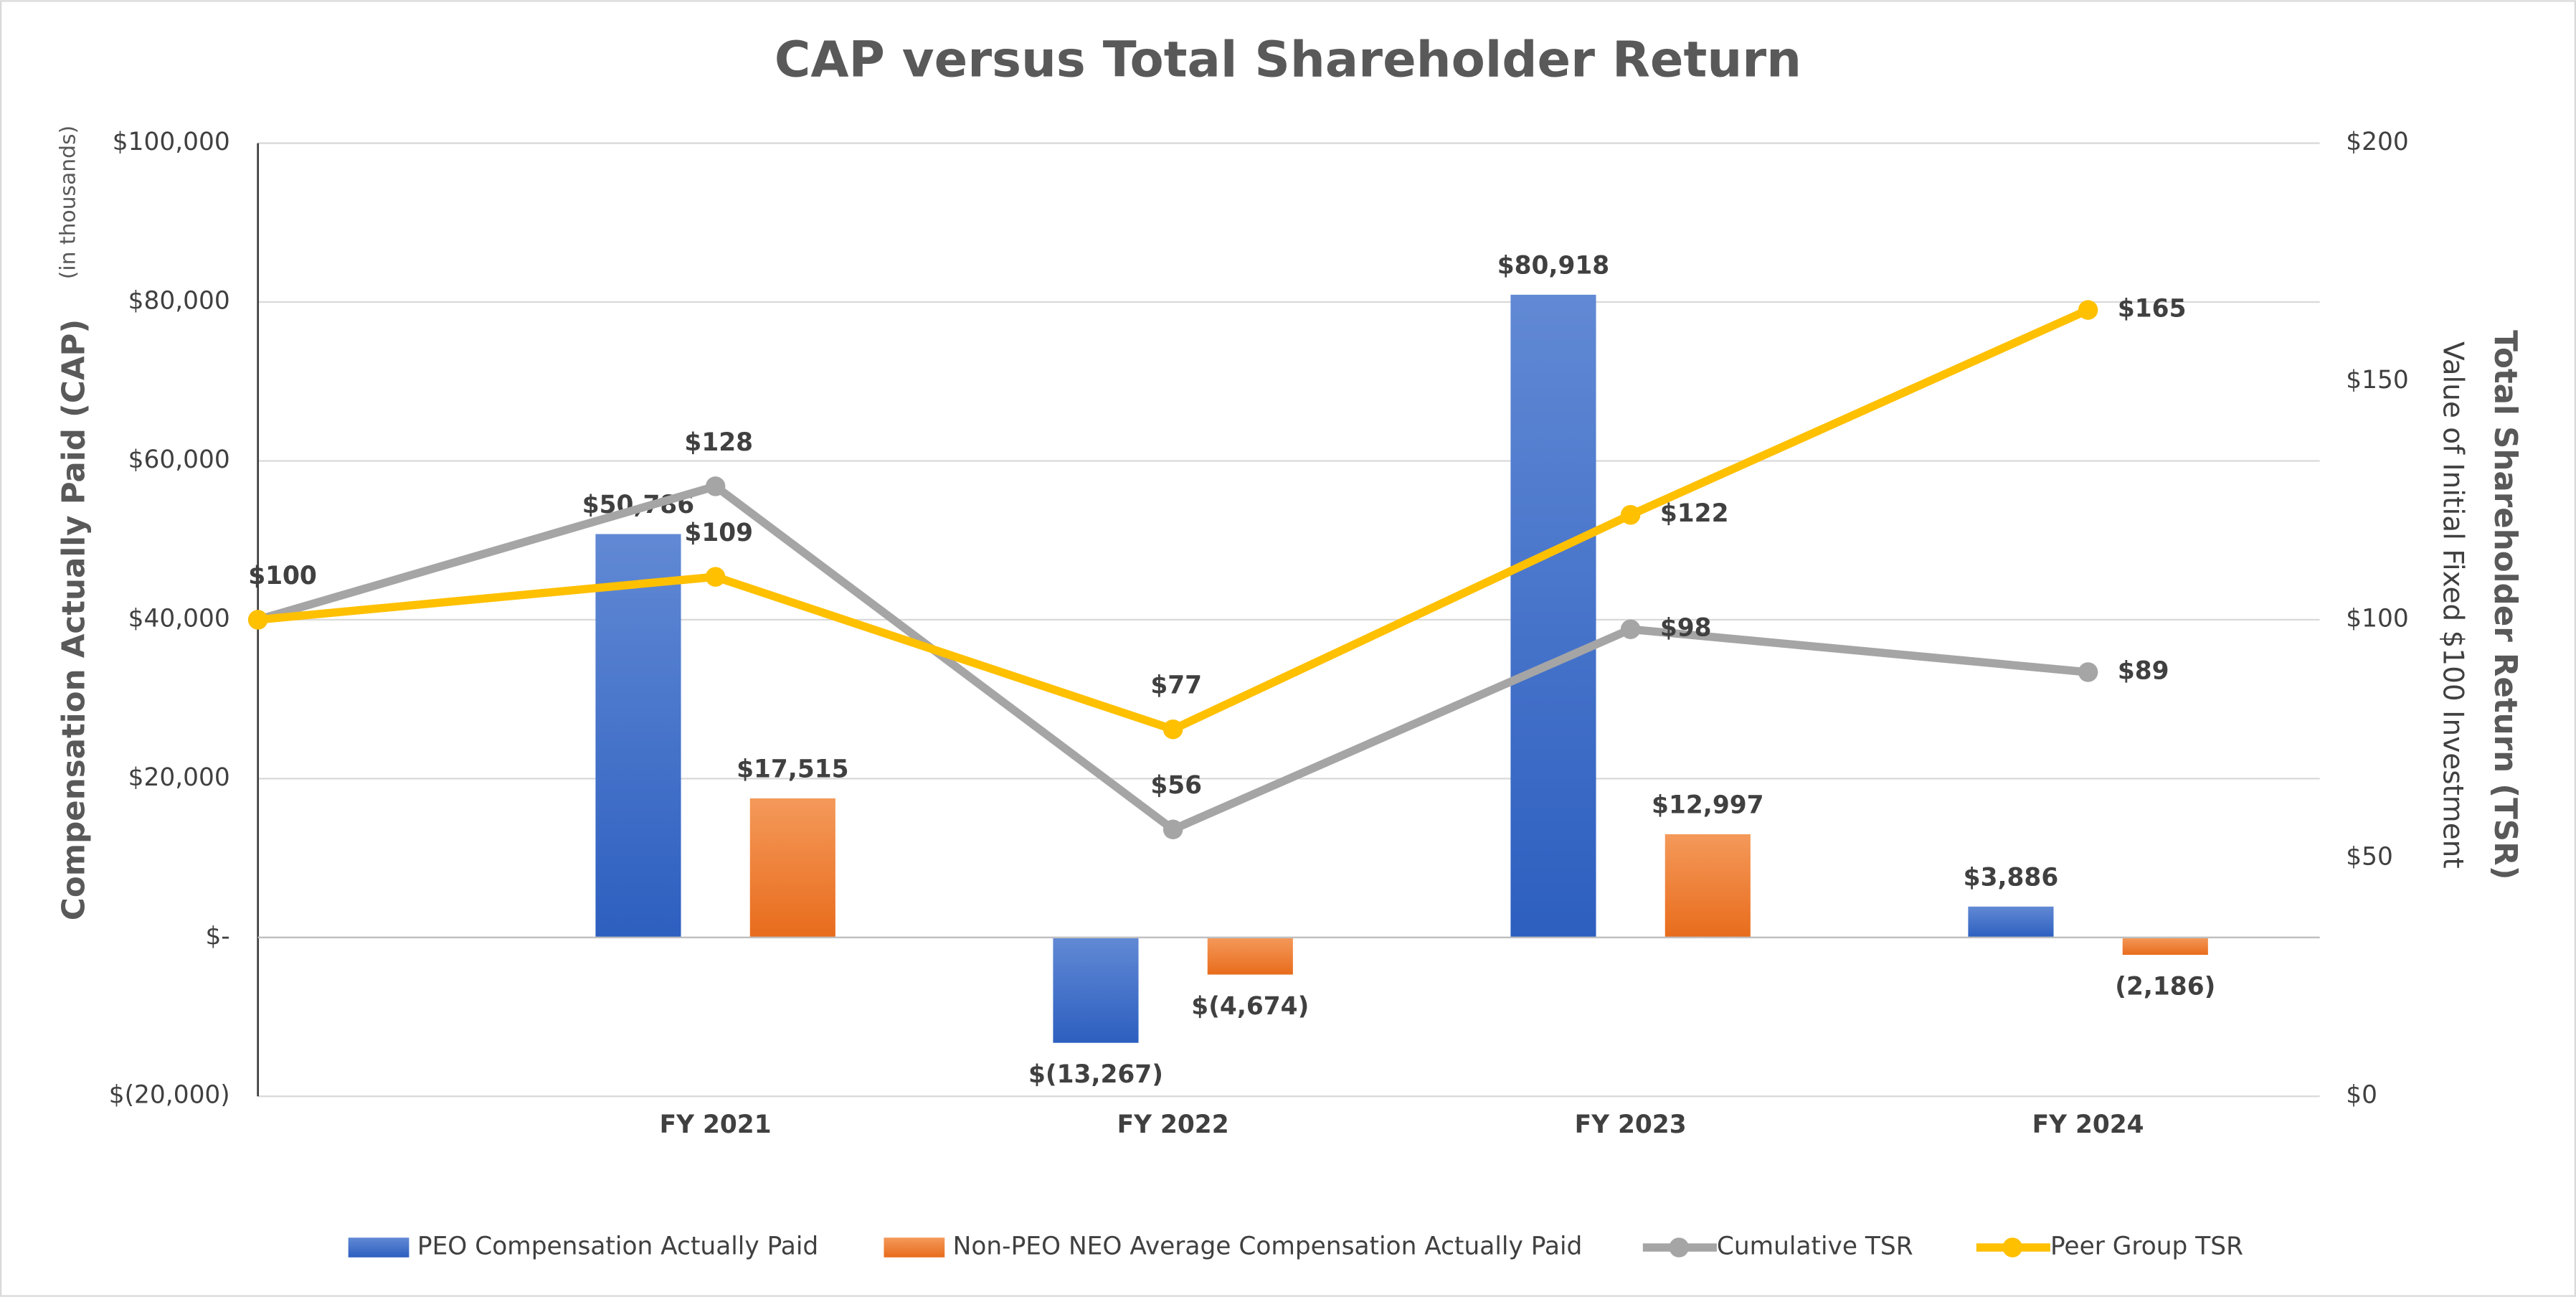 The image size is (2576, 1297). What do you see at coordinates (2361, 1095) in the screenshot?
I see `y2-tick-label: $0` at bounding box center [2361, 1095].